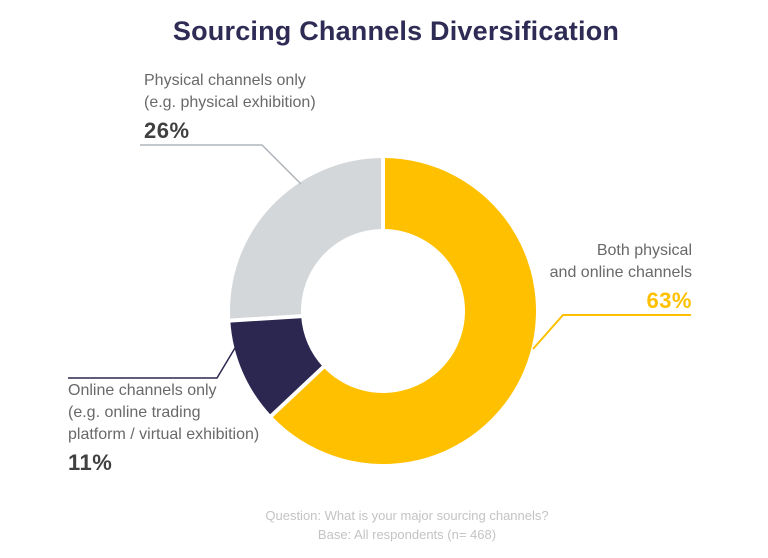  Describe the element at coordinates (221, 164) in the screenshot. I see `leader-line-physical` at that location.